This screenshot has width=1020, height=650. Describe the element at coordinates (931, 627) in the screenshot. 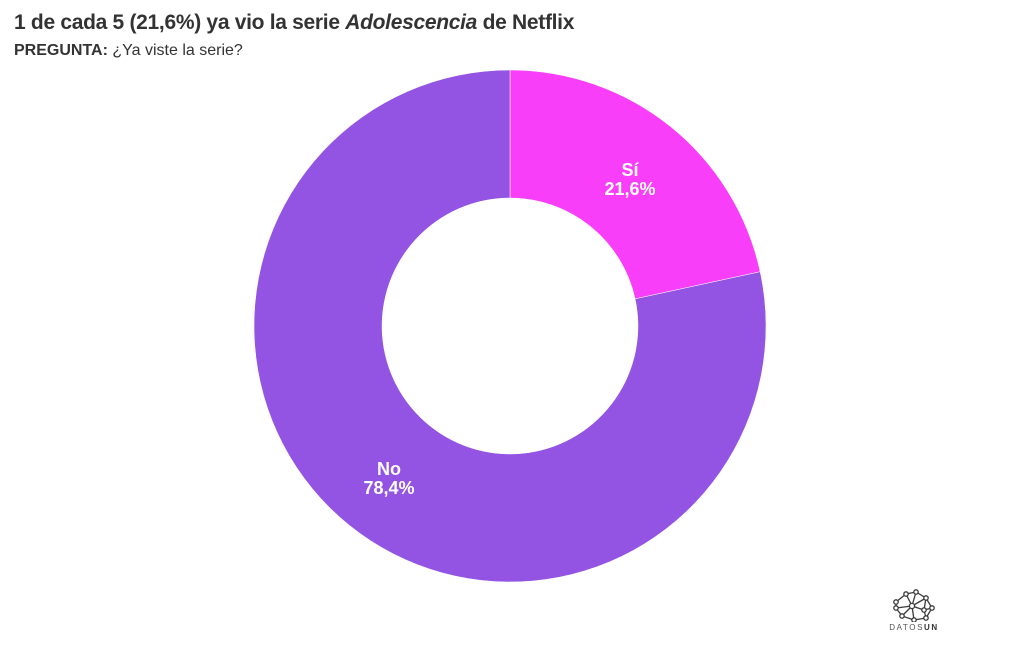

I see `logo-text-un: UN` at that location.